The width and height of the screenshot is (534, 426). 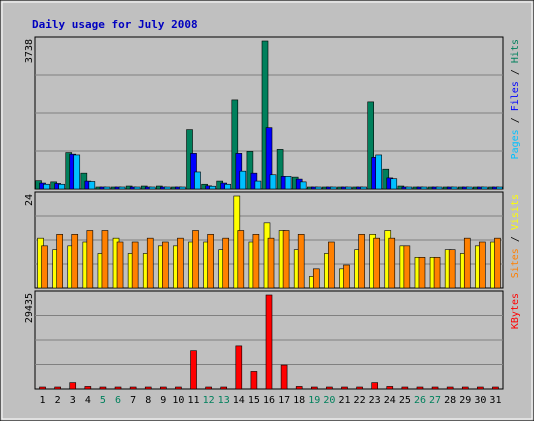 I want to click on legend-part: Sites, so click(x=515, y=263).